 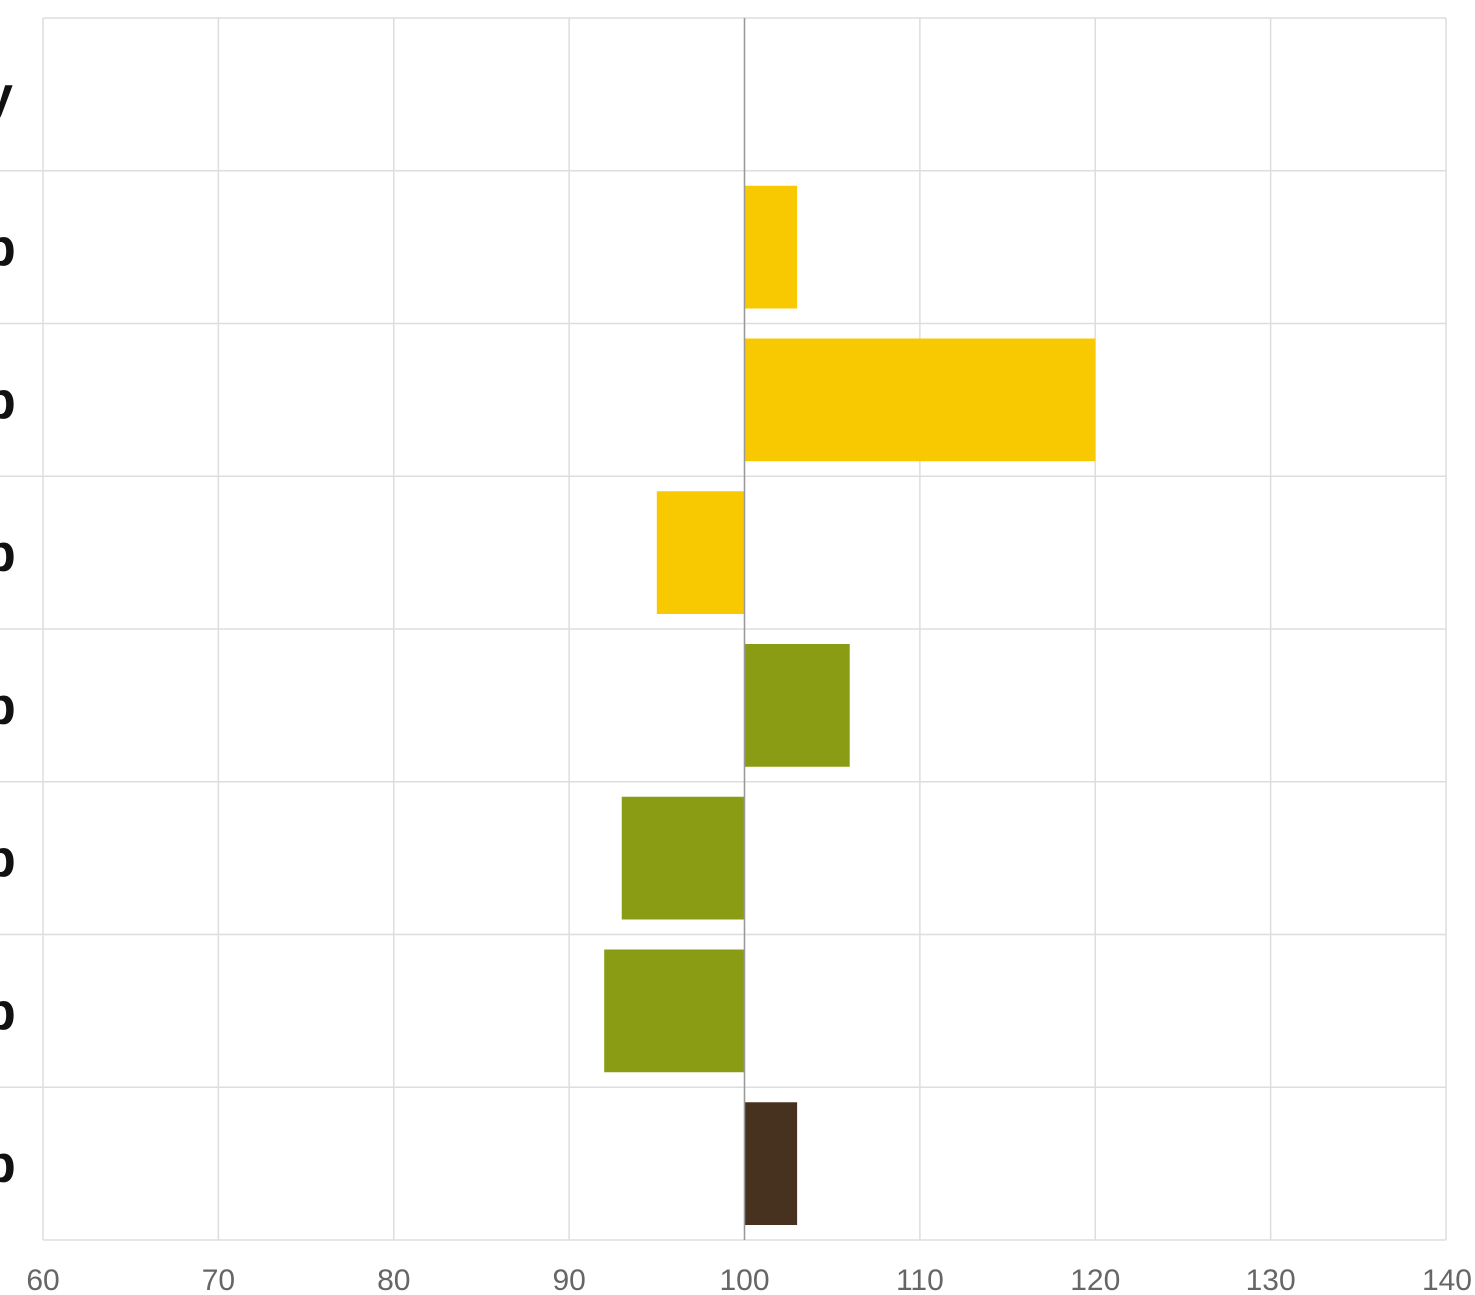 What do you see at coordinates (8, 629) in the screenshot?
I see `row-labels: y b b b b b b b` at bounding box center [8, 629].